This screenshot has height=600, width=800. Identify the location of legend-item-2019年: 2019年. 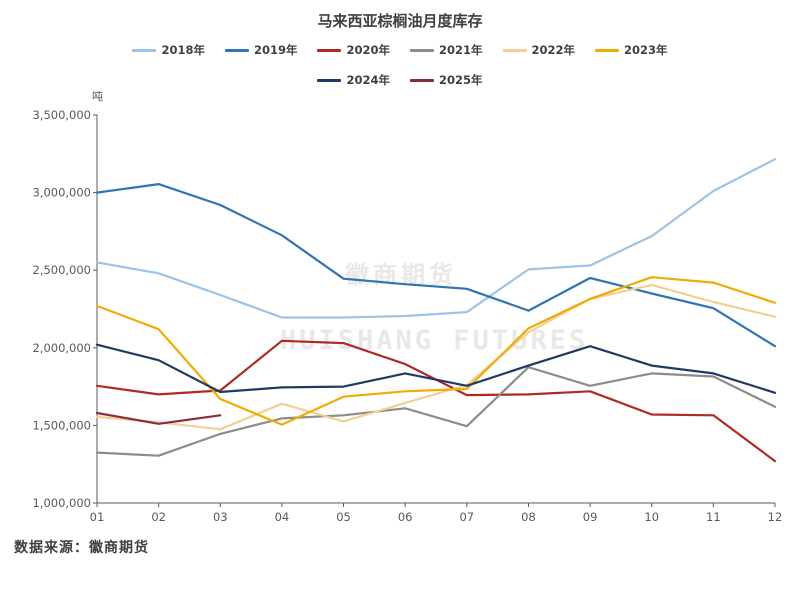
(261, 50).